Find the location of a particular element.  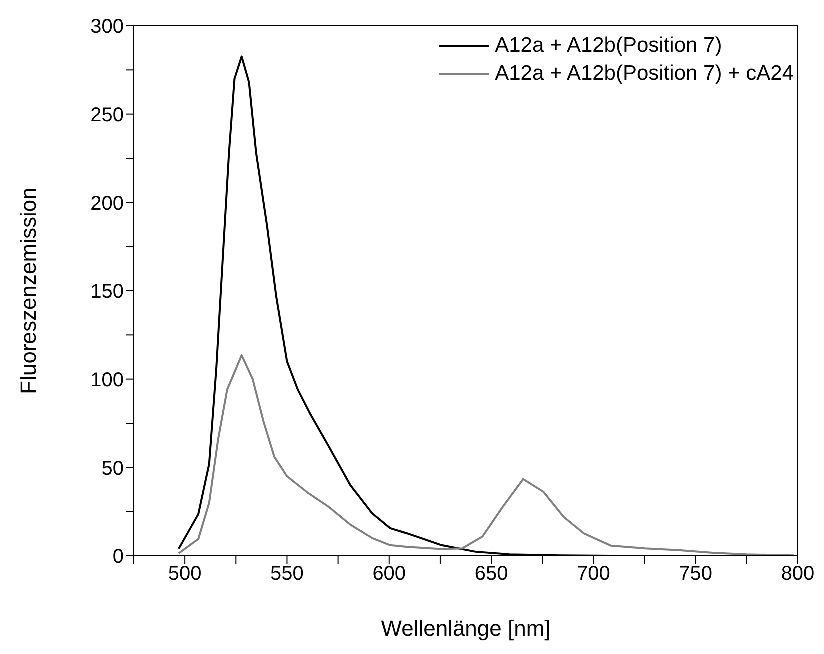

x-tick-label: 750 is located at coordinates (696, 574).